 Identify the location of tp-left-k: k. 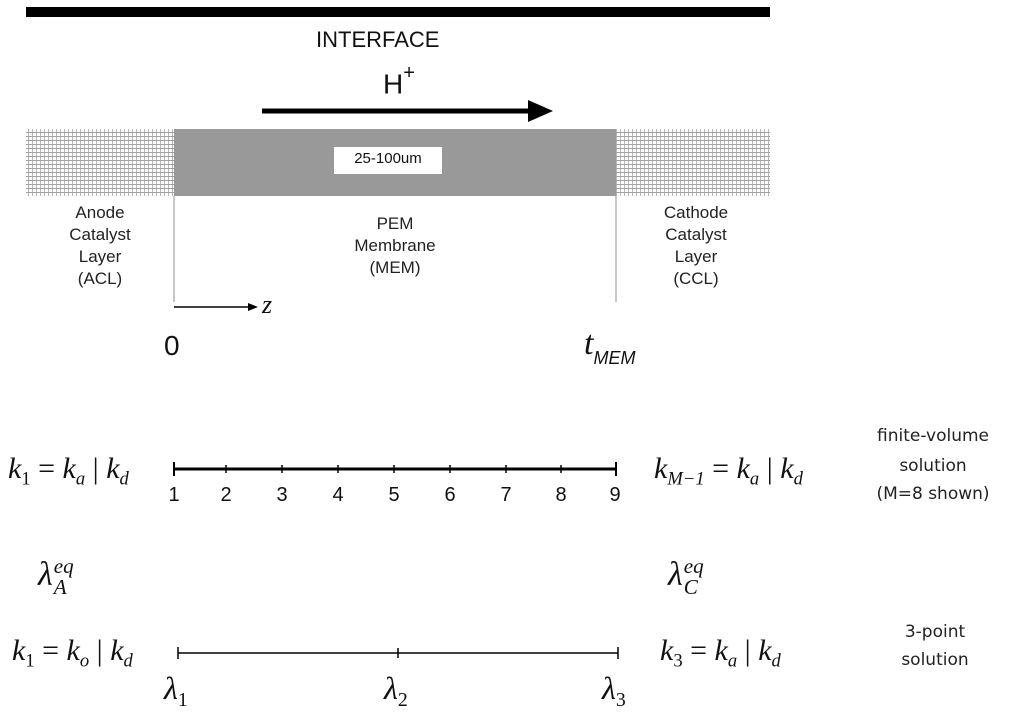
(19, 650).